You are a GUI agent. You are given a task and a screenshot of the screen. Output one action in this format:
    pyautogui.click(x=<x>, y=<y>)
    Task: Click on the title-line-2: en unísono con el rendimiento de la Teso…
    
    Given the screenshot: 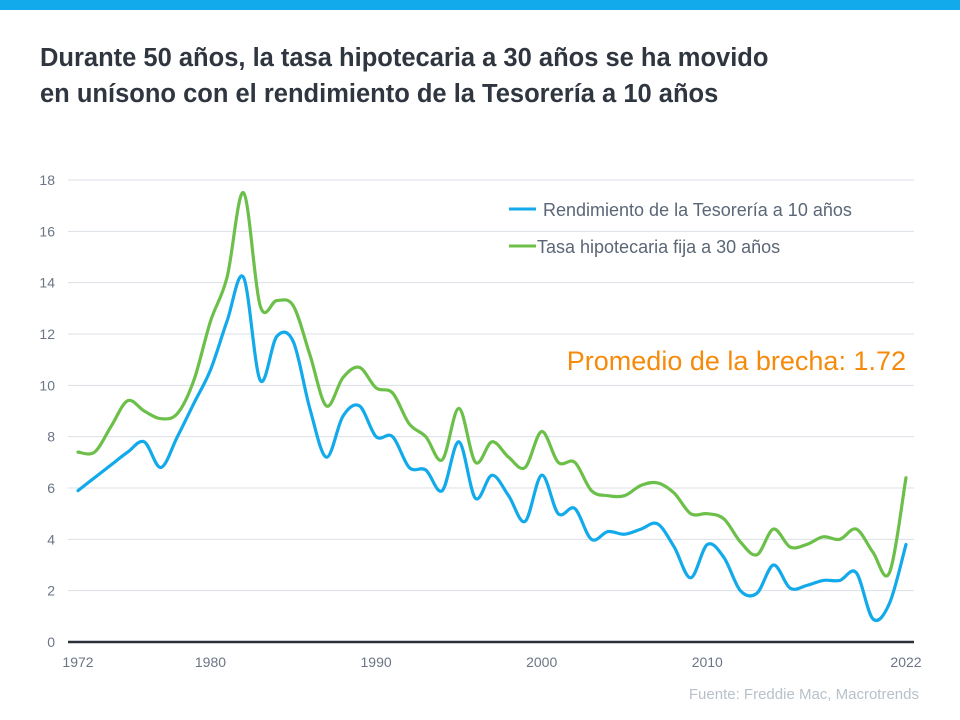 What is the action you would take?
    pyautogui.click(x=379, y=94)
    